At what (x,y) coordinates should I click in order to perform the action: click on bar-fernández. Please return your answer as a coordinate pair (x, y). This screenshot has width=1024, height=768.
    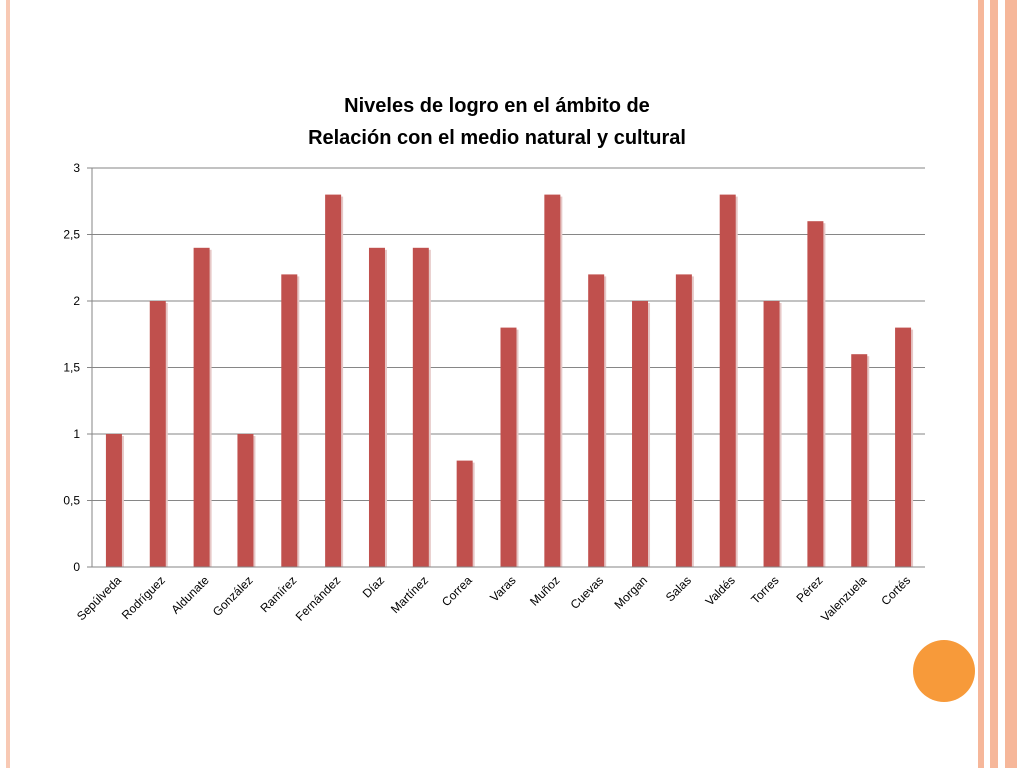
    Looking at the image, I should click on (333, 380).